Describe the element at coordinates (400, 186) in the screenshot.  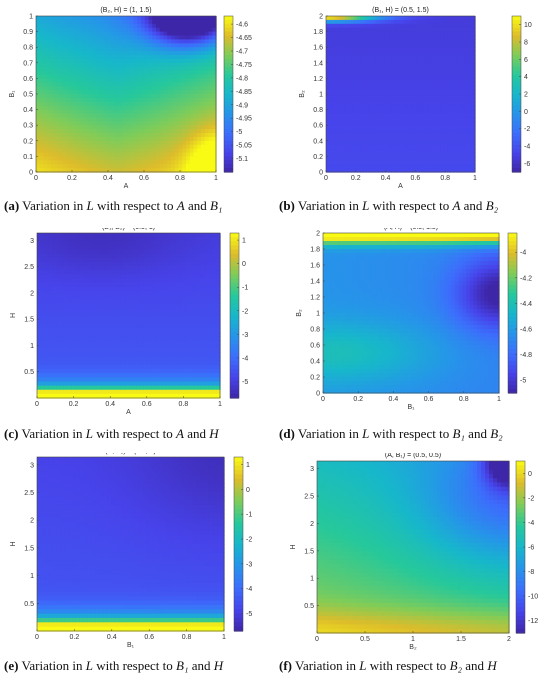
I see `x-axis-label: A` at that location.